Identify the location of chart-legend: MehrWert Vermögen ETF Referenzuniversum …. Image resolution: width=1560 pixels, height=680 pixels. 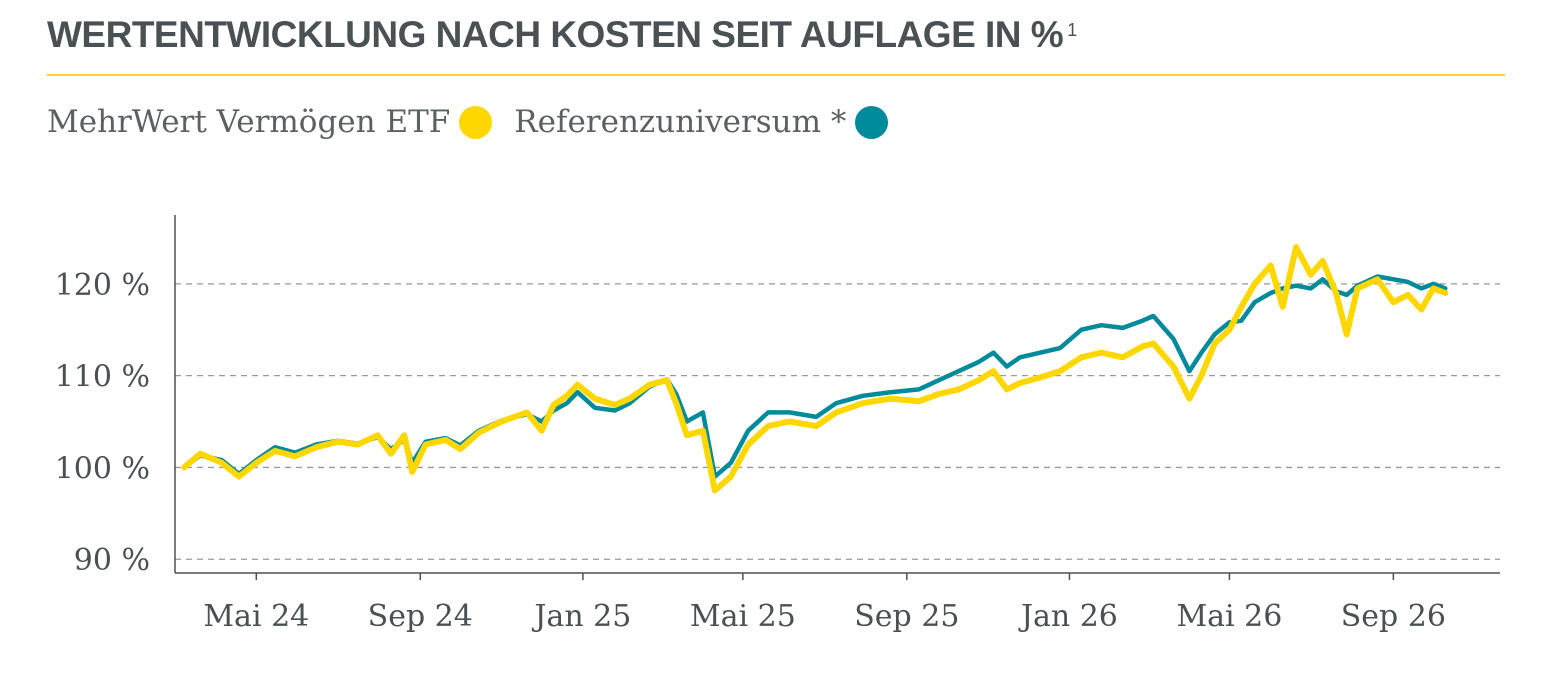
(478, 122).